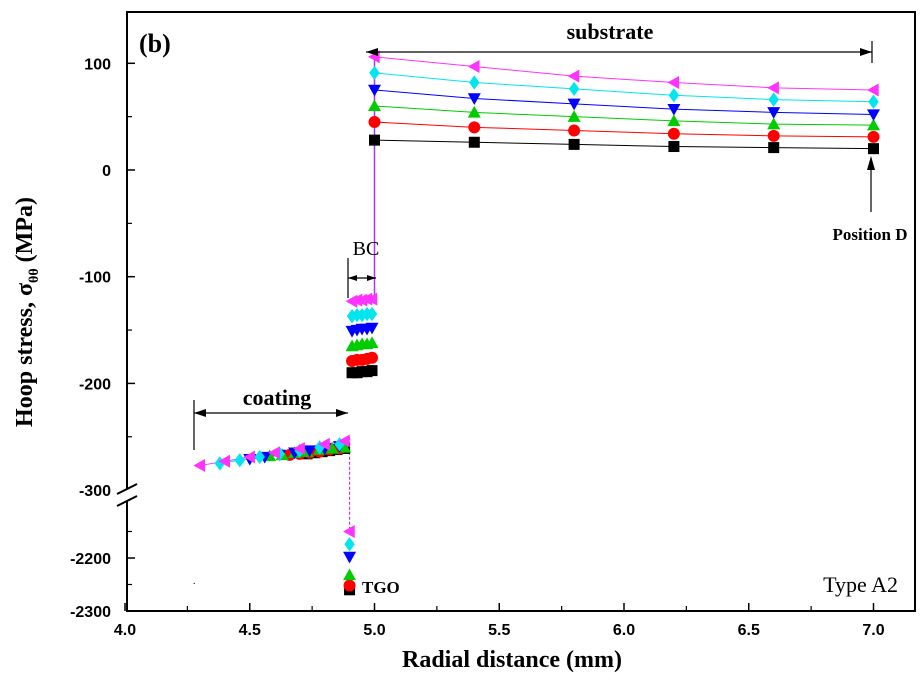 The height and width of the screenshot is (700, 923). Describe the element at coordinates (870, 200) in the screenshot. I see `position-d-annotation: Position D` at that location.